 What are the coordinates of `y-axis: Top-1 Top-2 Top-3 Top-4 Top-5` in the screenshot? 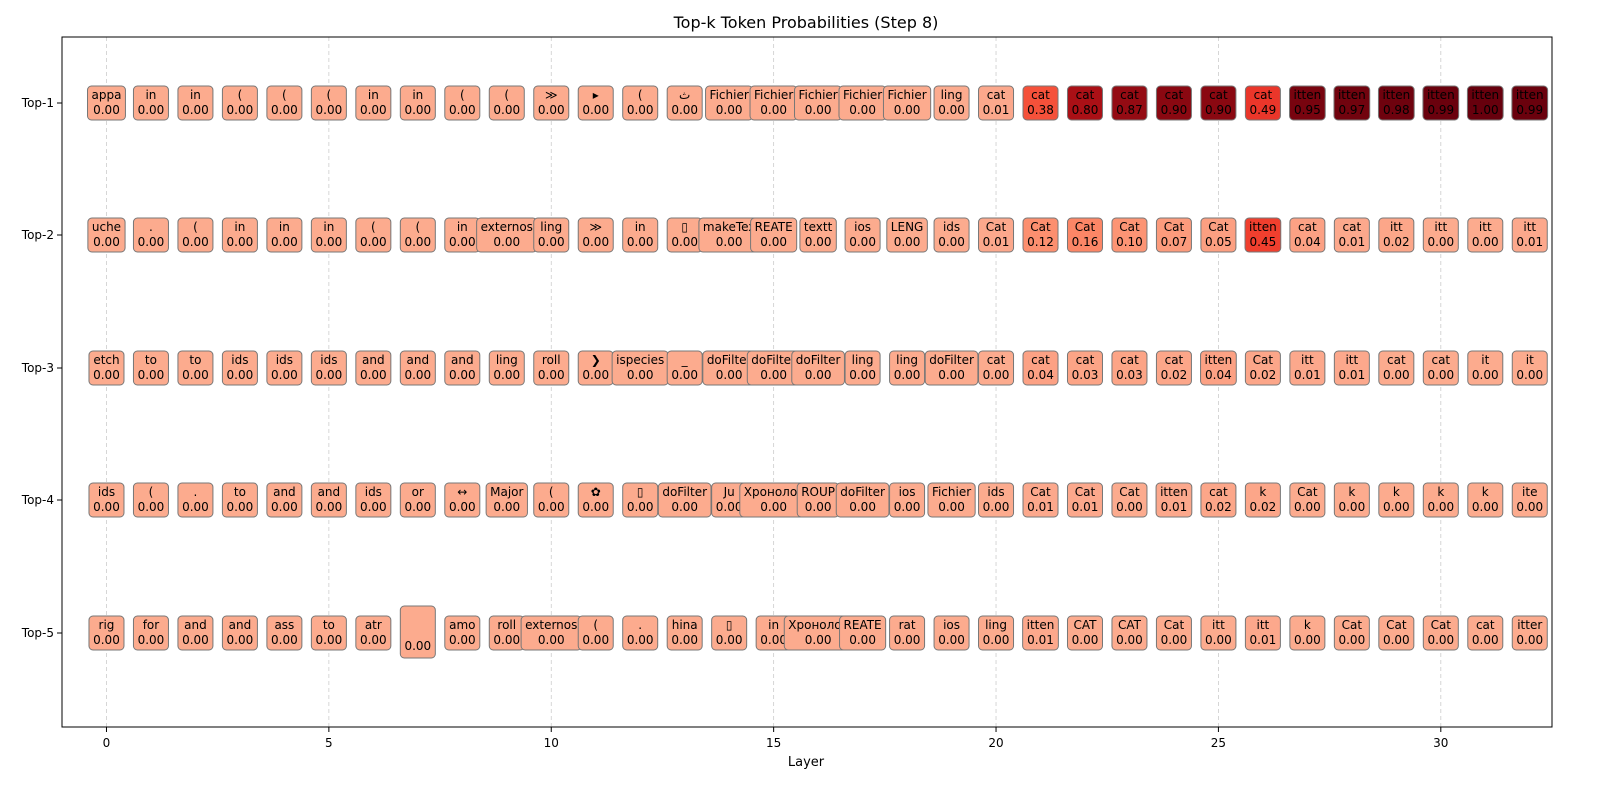 It's located at (41, 368).